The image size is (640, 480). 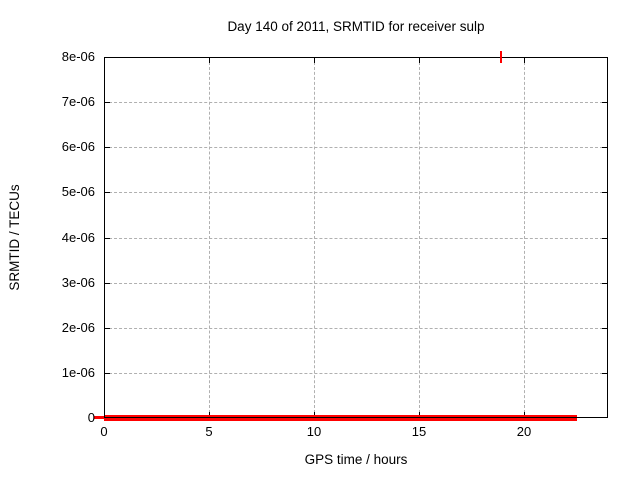 What do you see at coordinates (500, 57) in the screenshot?
I see `data-marker-outlier-point` at bounding box center [500, 57].